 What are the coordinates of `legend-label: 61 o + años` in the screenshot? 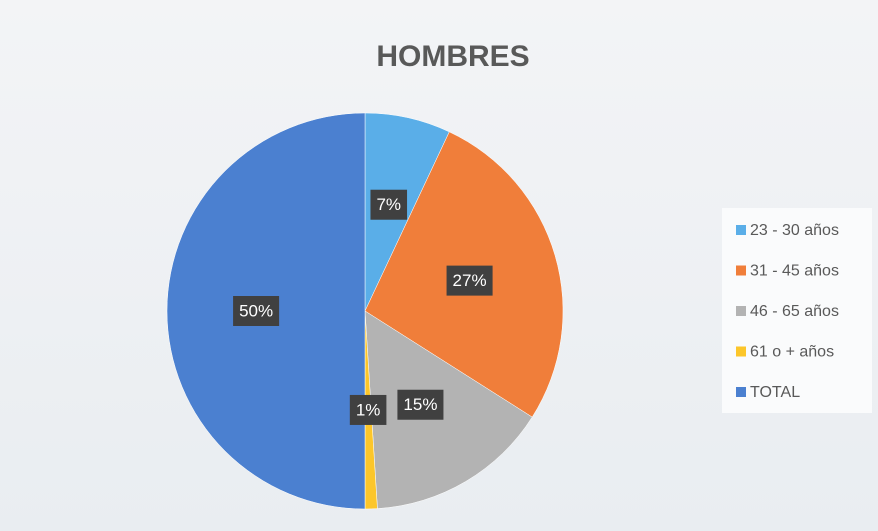 It's located at (792, 352).